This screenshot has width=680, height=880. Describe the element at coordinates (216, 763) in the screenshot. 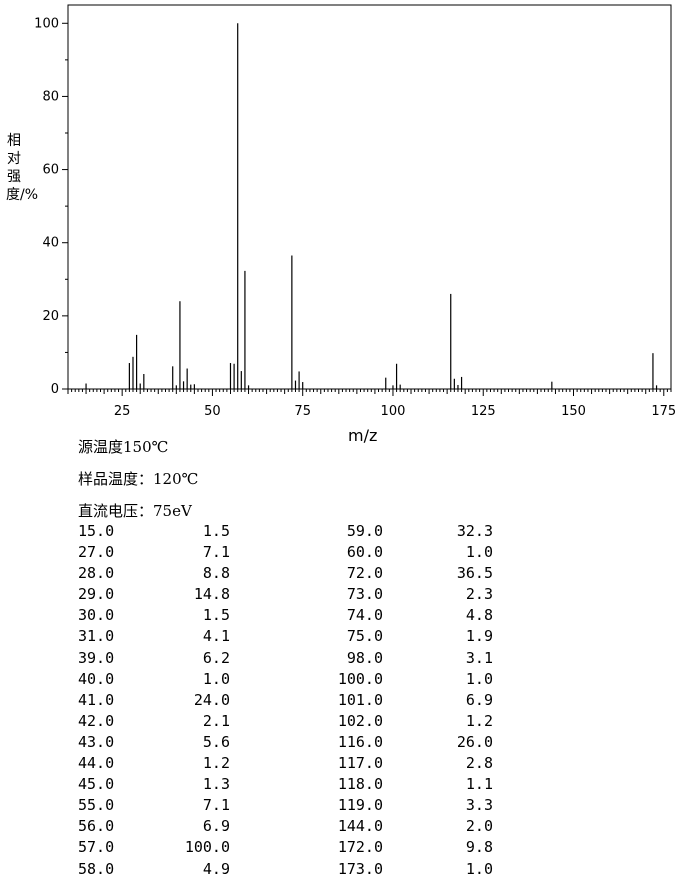

I see `intensity-left: 1.2` at that location.